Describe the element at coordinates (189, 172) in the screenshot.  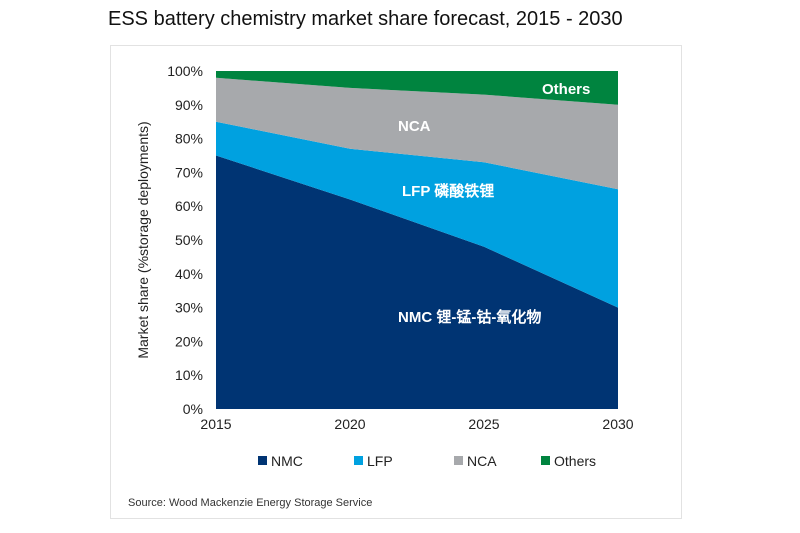
I see `y-tick-label: 70%` at that location.